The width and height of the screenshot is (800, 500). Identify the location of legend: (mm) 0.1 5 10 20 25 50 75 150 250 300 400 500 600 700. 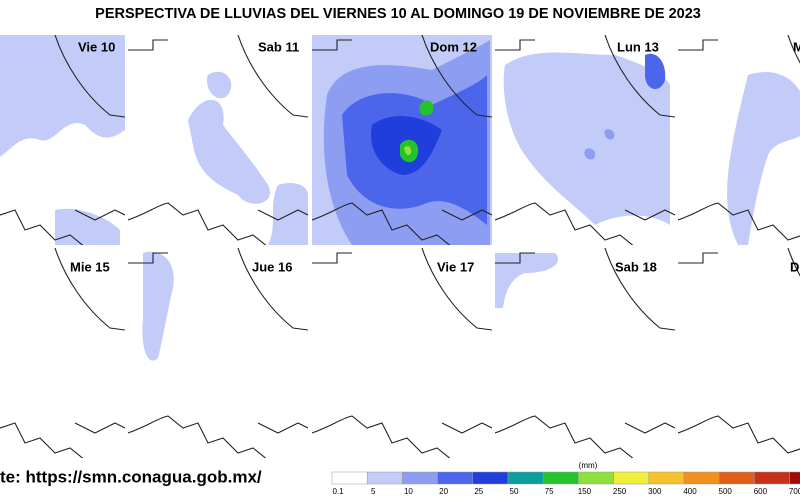
(565, 478).